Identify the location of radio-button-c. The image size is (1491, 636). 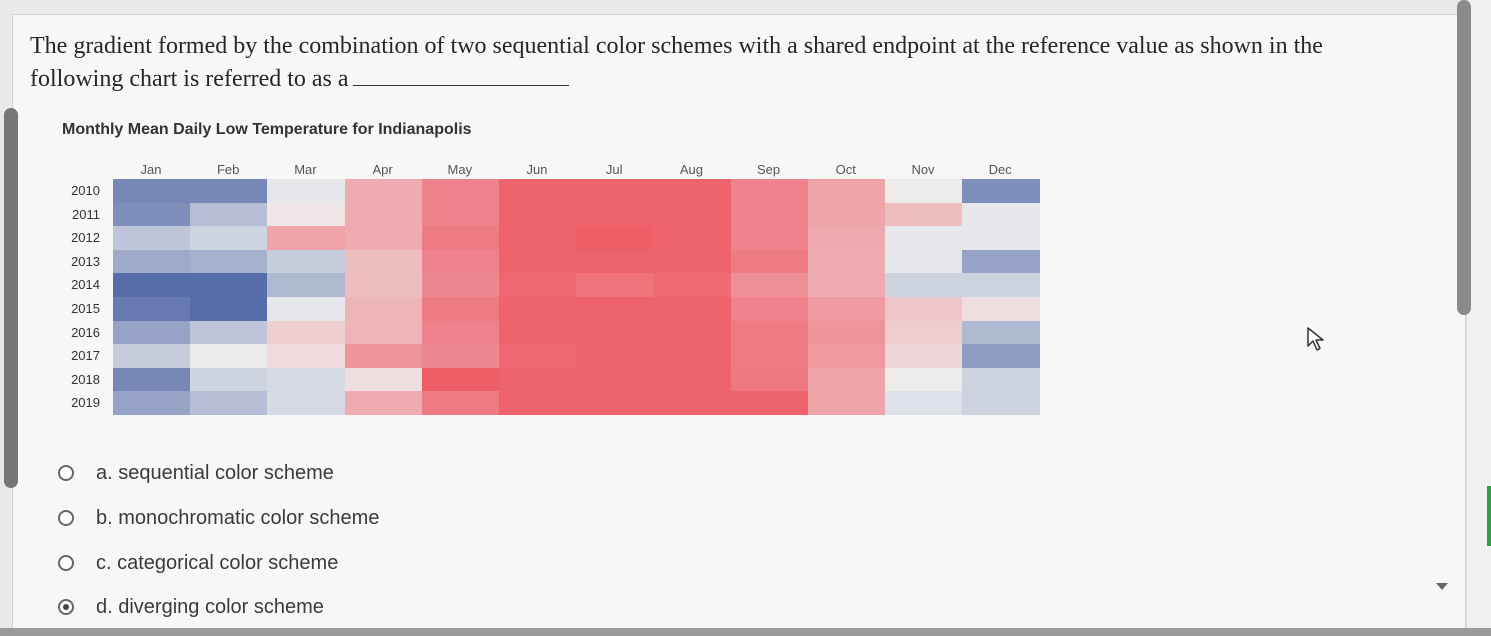
(66, 563).